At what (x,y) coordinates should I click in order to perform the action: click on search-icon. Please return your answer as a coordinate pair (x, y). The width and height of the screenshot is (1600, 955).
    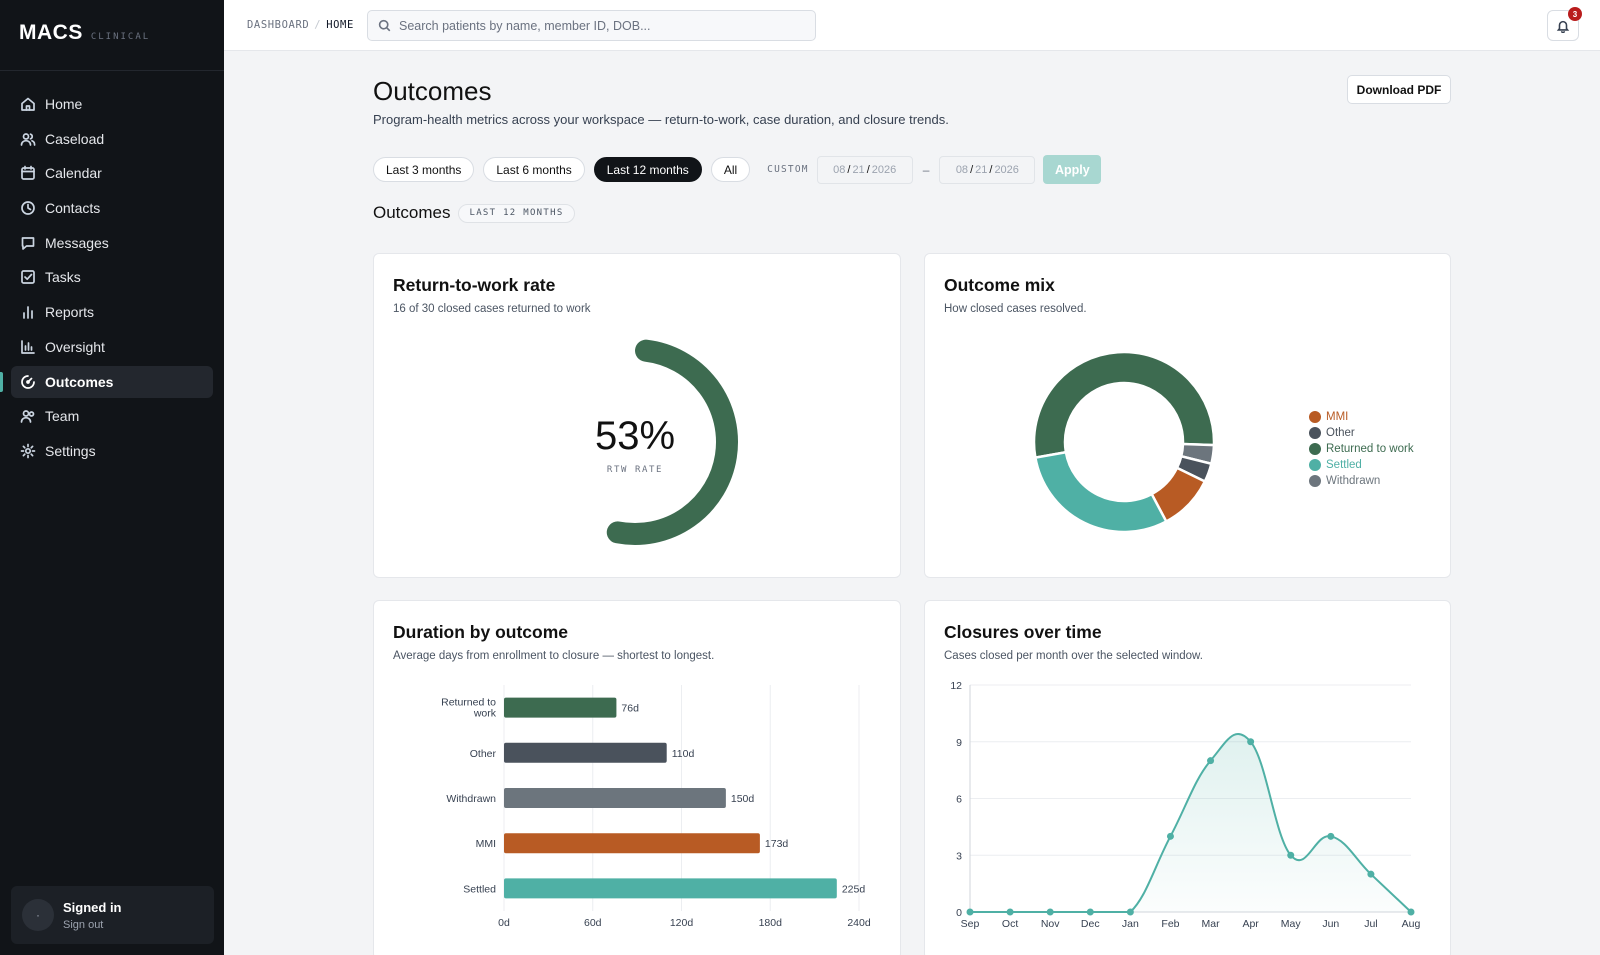
    Looking at the image, I should click on (384, 25).